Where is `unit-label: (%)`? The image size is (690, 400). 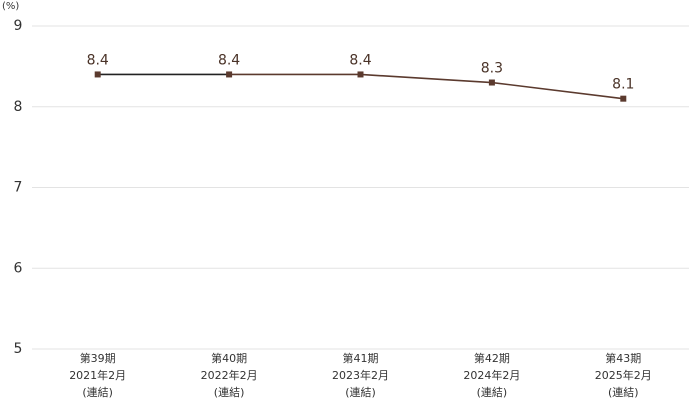
unit-label: (%) is located at coordinates (10, 6).